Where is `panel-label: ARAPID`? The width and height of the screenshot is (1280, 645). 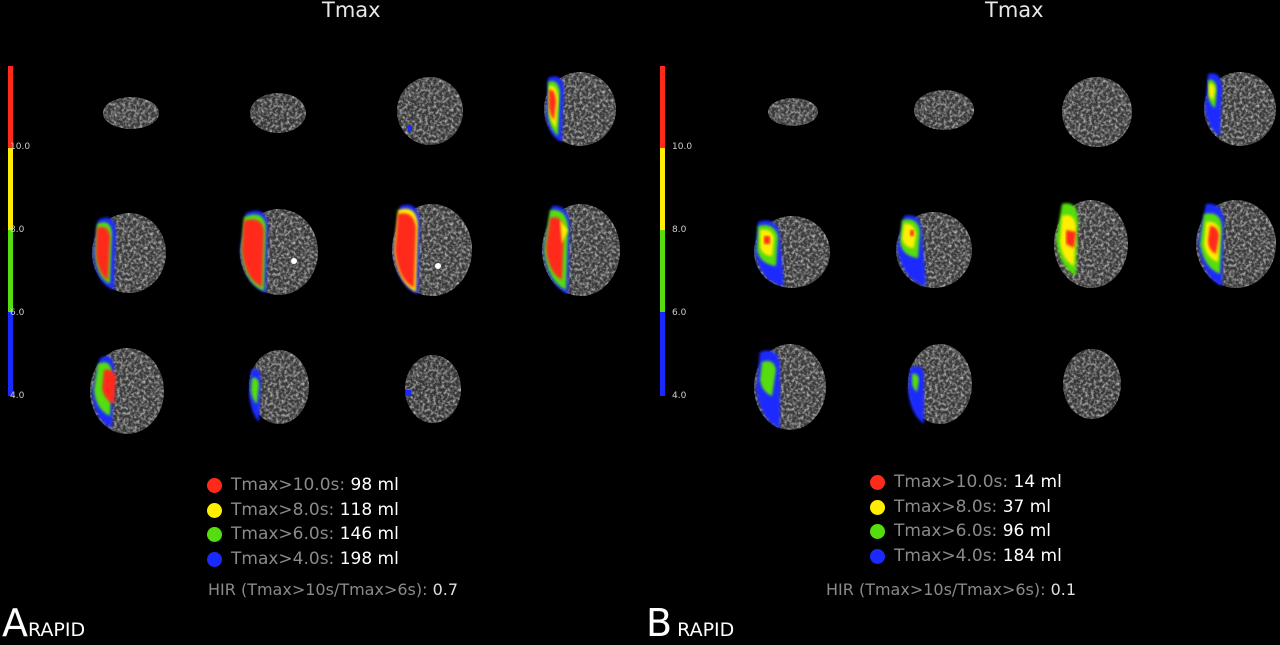
panel-label: ARAPID is located at coordinates (43, 623).